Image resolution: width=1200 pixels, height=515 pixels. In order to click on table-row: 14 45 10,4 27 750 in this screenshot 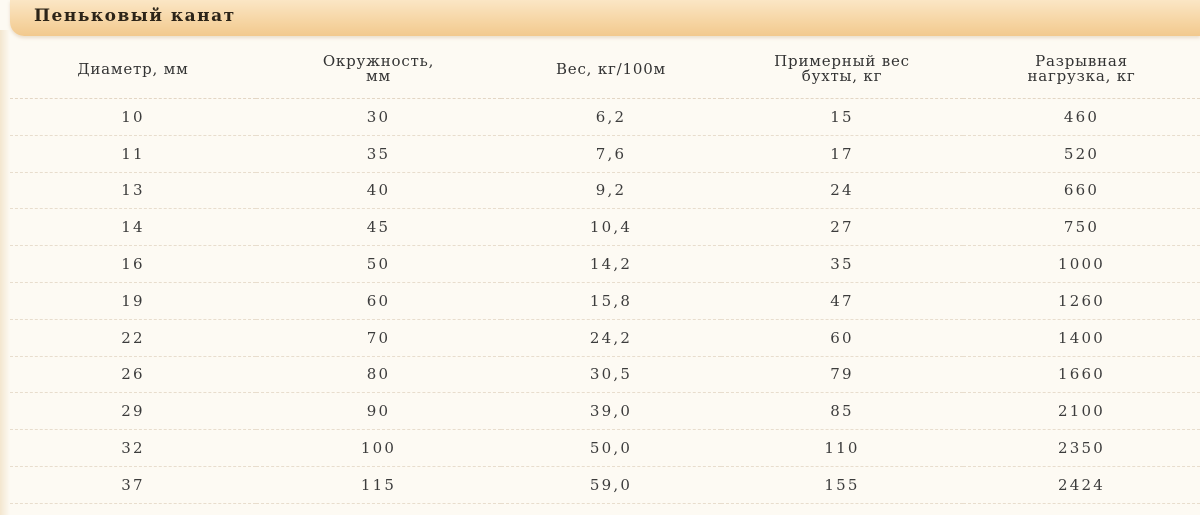, I will do `click(605, 227)`.